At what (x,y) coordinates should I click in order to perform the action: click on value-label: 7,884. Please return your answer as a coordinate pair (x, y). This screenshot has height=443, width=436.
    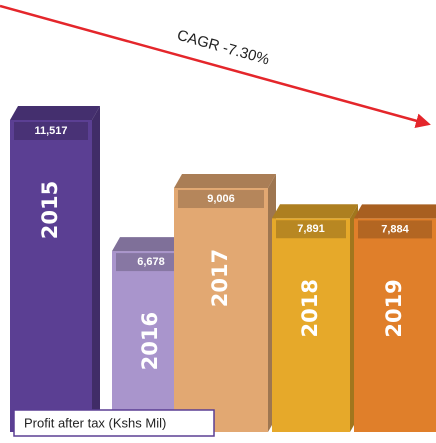
    Looking at the image, I should click on (395, 229).